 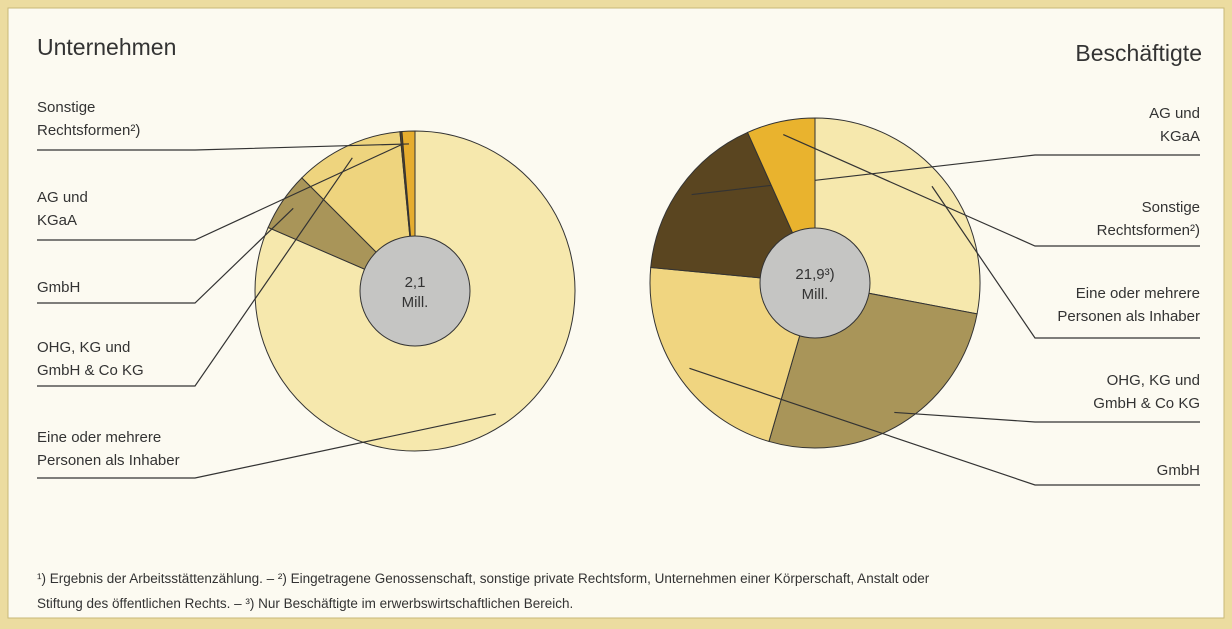 What do you see at coordinates (106, 47) in the screenshot?
I see `chart-title: Unternehmen` at bounding box center [106, 47].